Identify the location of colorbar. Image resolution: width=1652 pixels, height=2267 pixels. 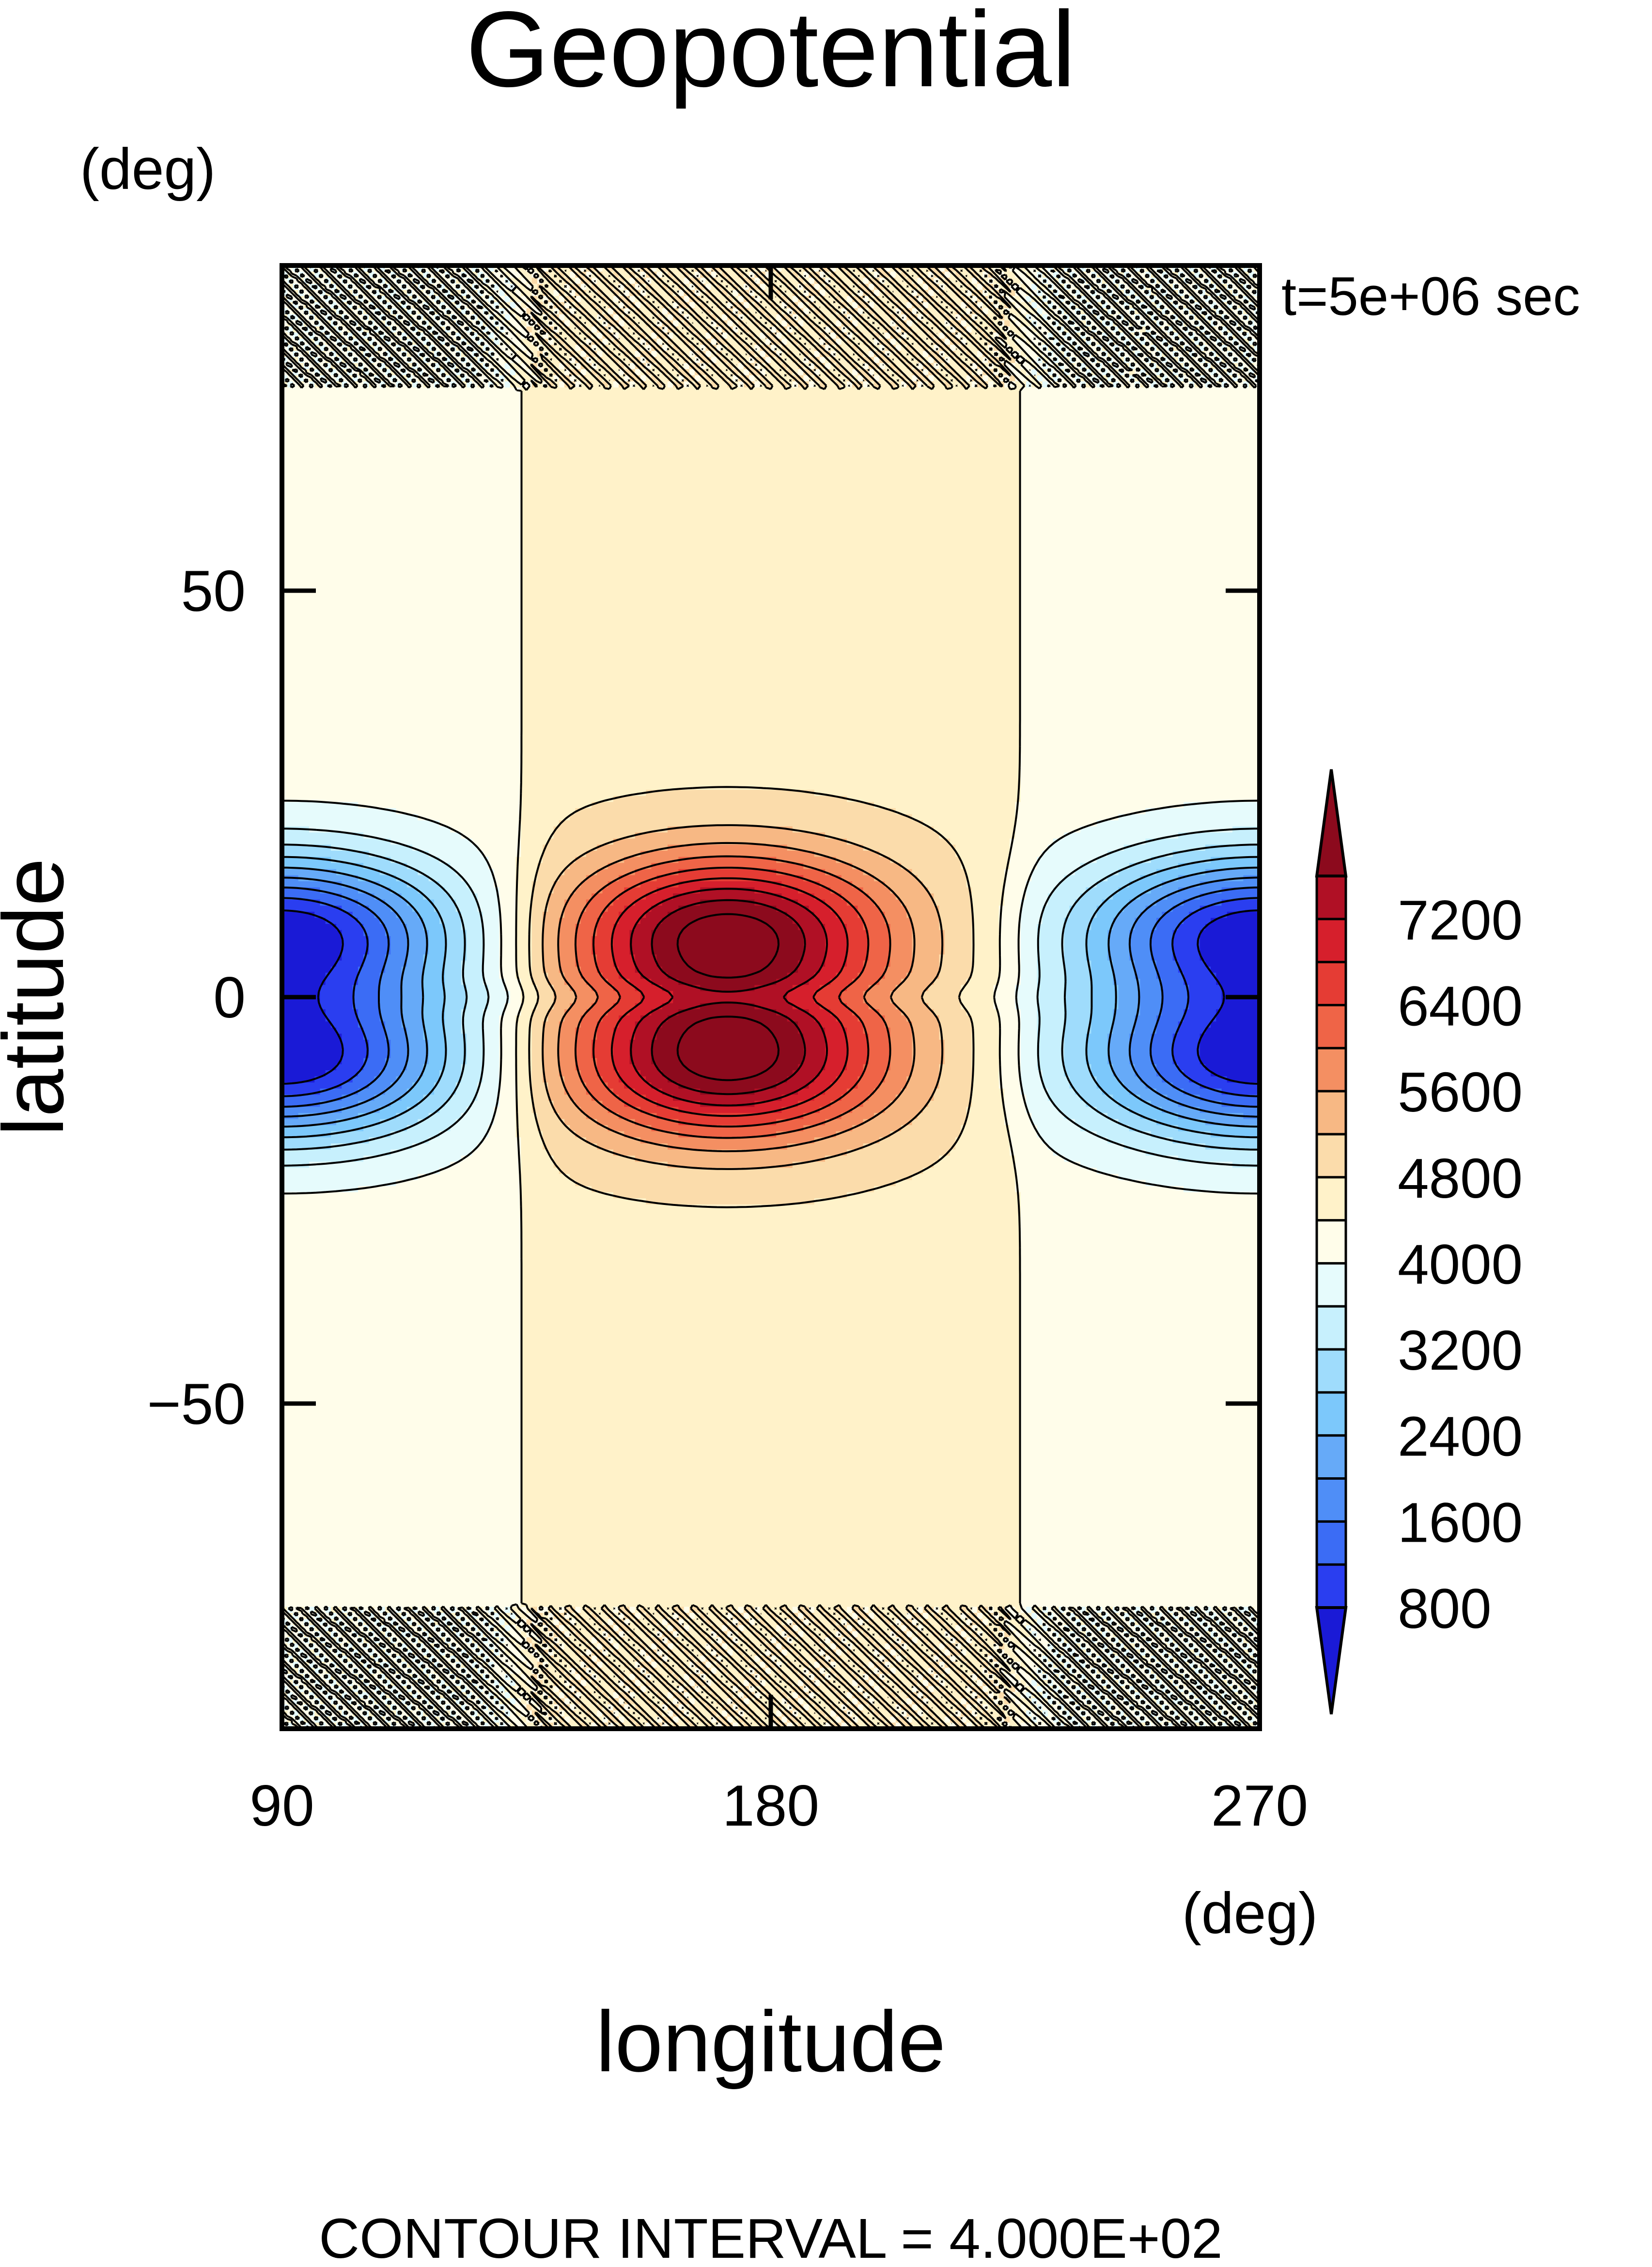
(1331, 1241).